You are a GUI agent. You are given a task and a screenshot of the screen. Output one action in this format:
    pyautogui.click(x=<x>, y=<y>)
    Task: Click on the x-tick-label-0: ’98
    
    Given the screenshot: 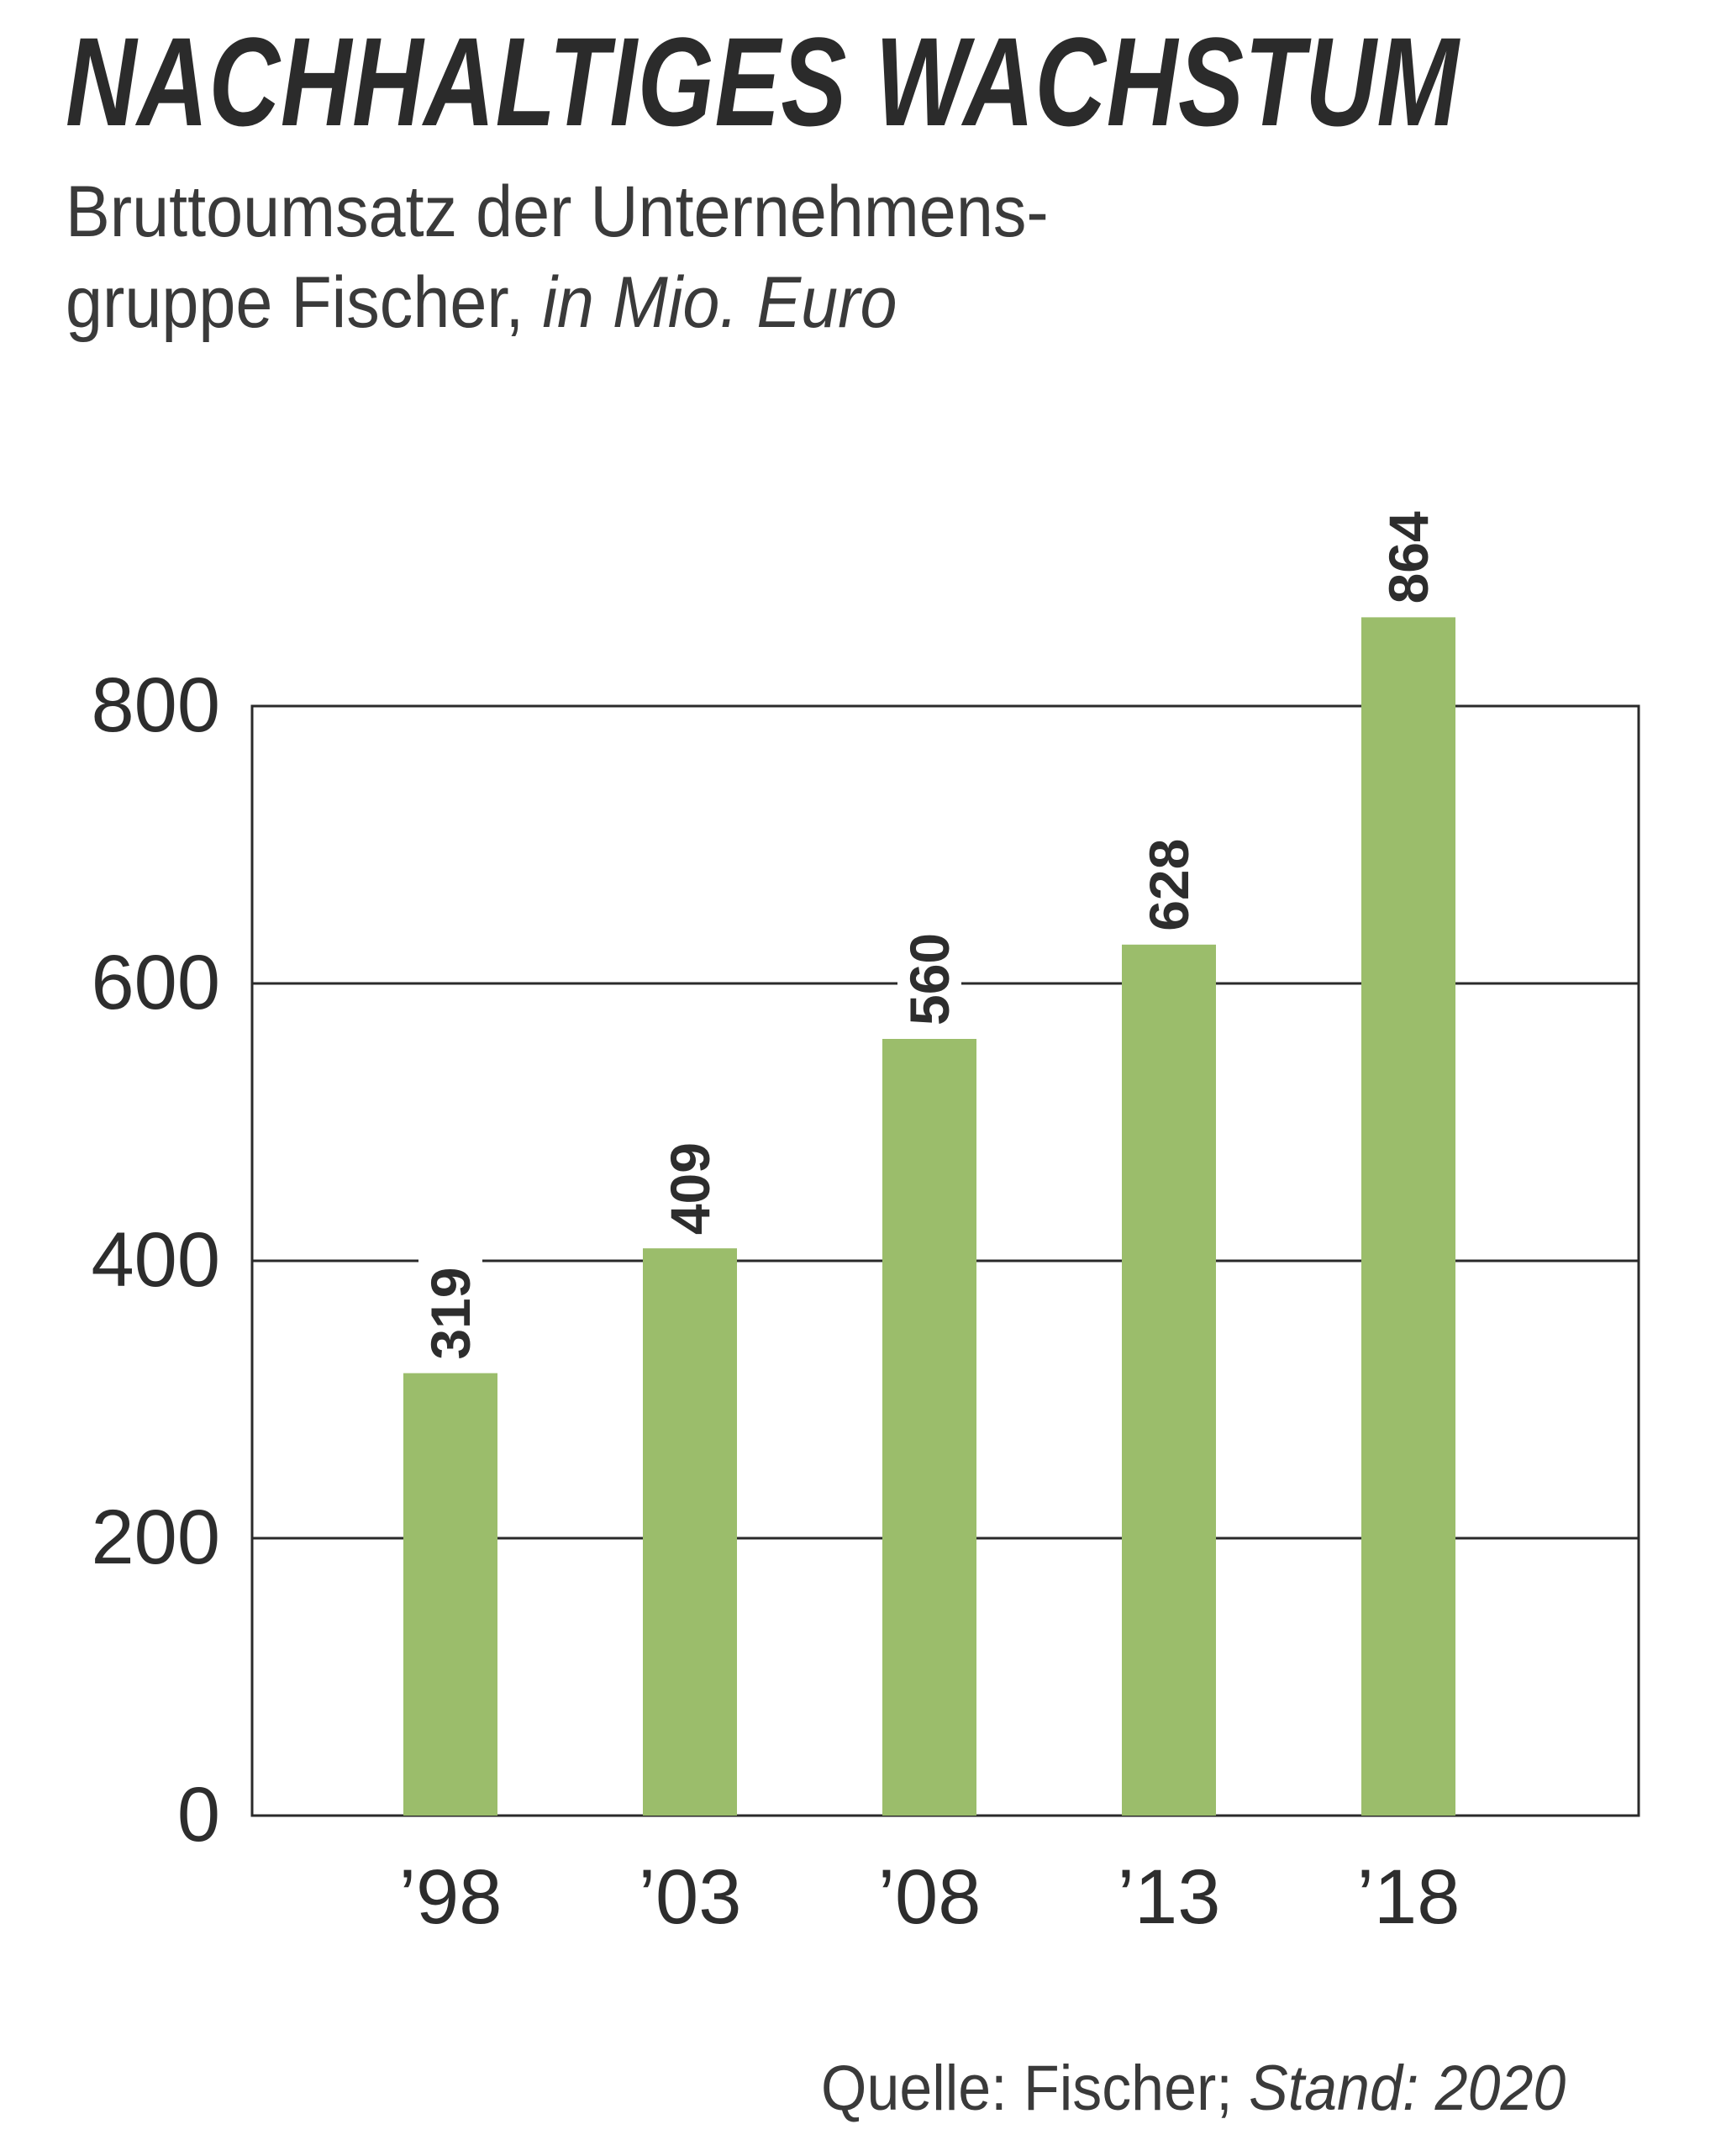 What is the action you would take?
    pyautogui.click(x=451, y=1897)
    